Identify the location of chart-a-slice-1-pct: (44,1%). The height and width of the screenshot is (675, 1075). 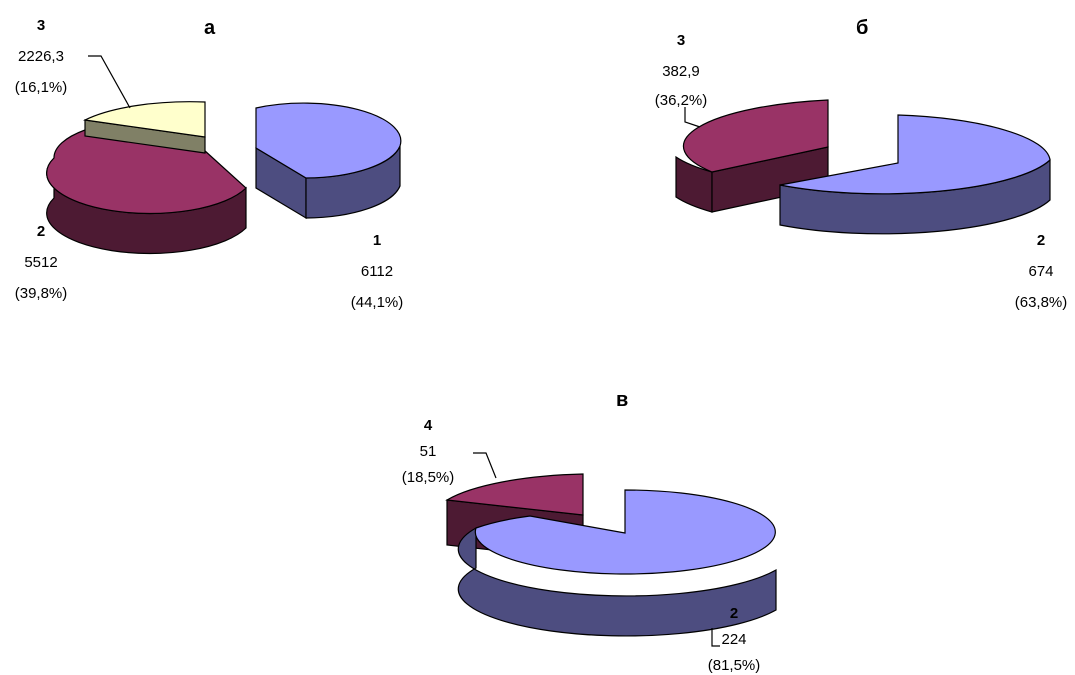
(377, 302).